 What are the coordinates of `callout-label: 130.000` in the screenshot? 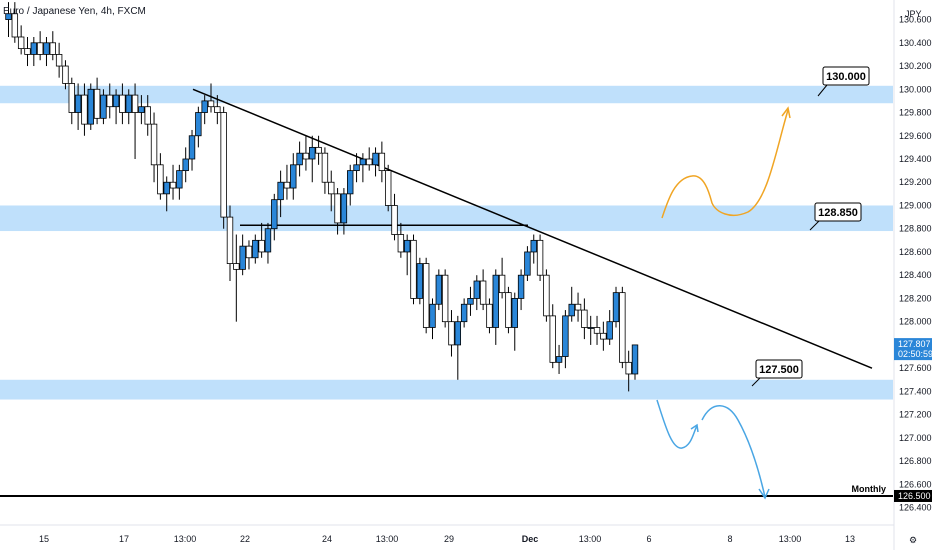 It's located at (846, 77).